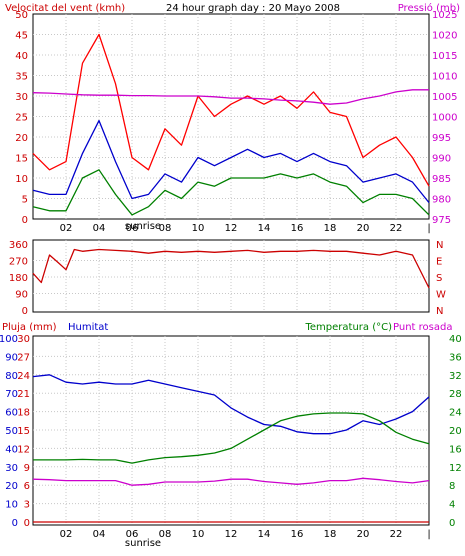 The width and height of the screenshot is (465, 556). Describe the element at coordinates (441, 159) in the screenshot. I see `pressure-tick-label: 990` at that location.